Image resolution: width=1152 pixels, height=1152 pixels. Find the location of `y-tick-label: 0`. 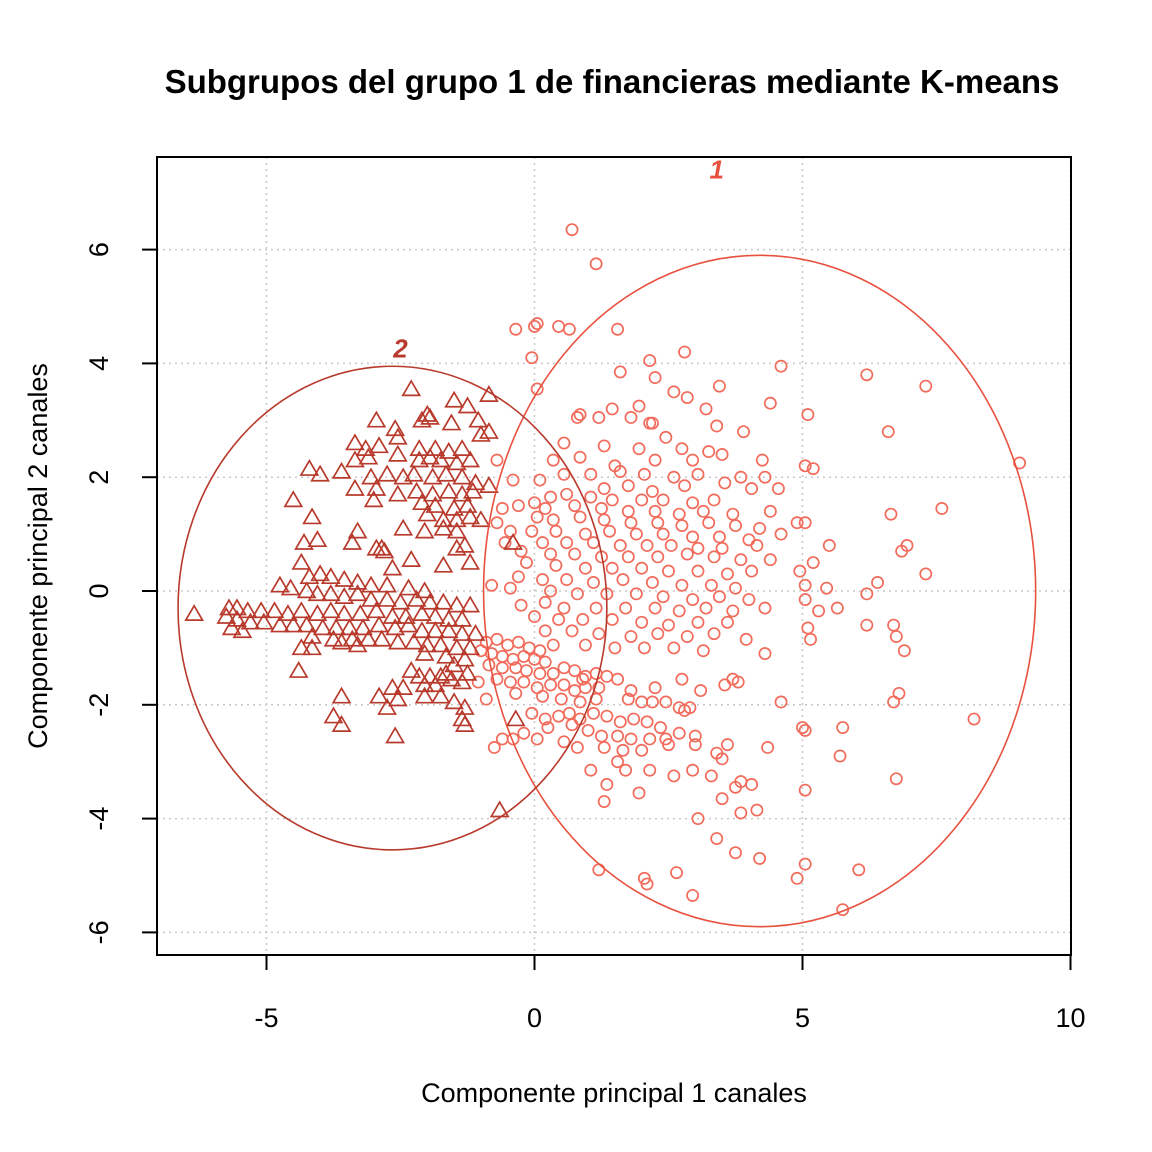

y-tick-label: 0 is located at coordinates (99, 590).